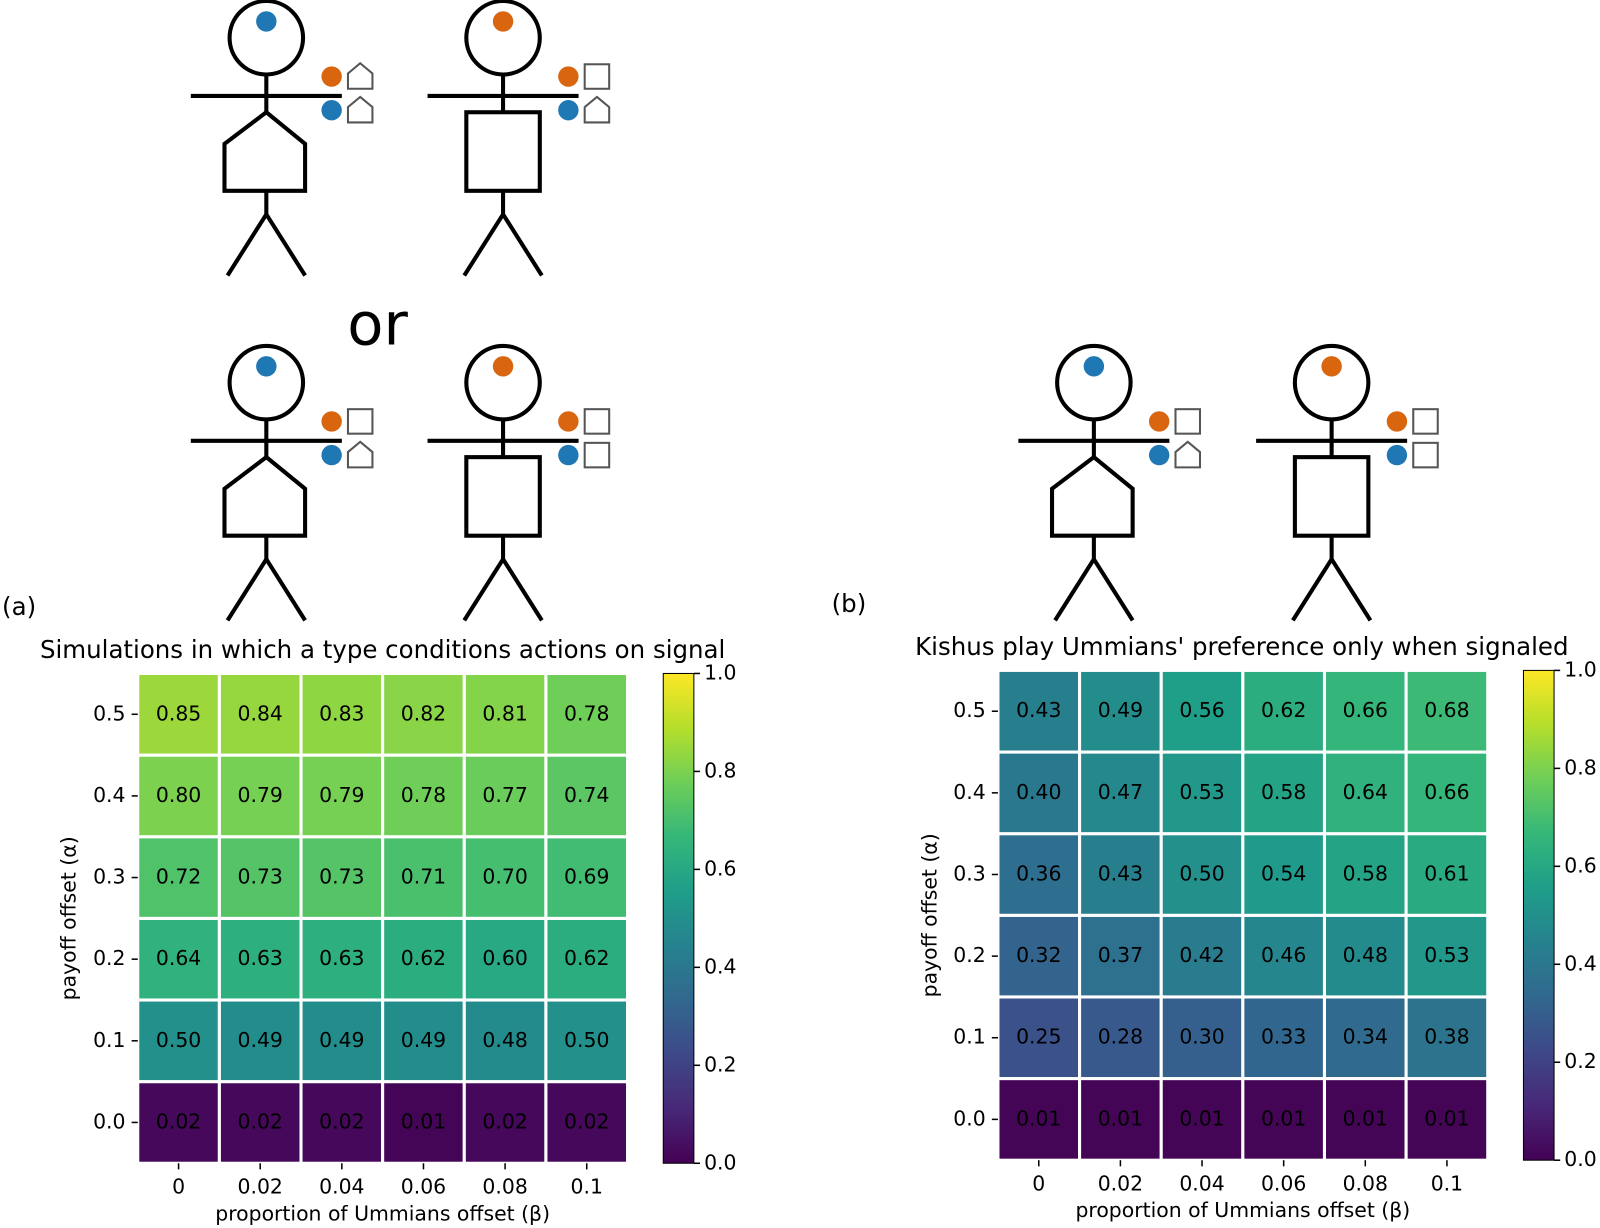 The height and width of the screenshot is (1228, 1600). What do you see at coordinates (1538, 915) in the screenshot?
I see `colorbar` at bounding box center [1538, 915].